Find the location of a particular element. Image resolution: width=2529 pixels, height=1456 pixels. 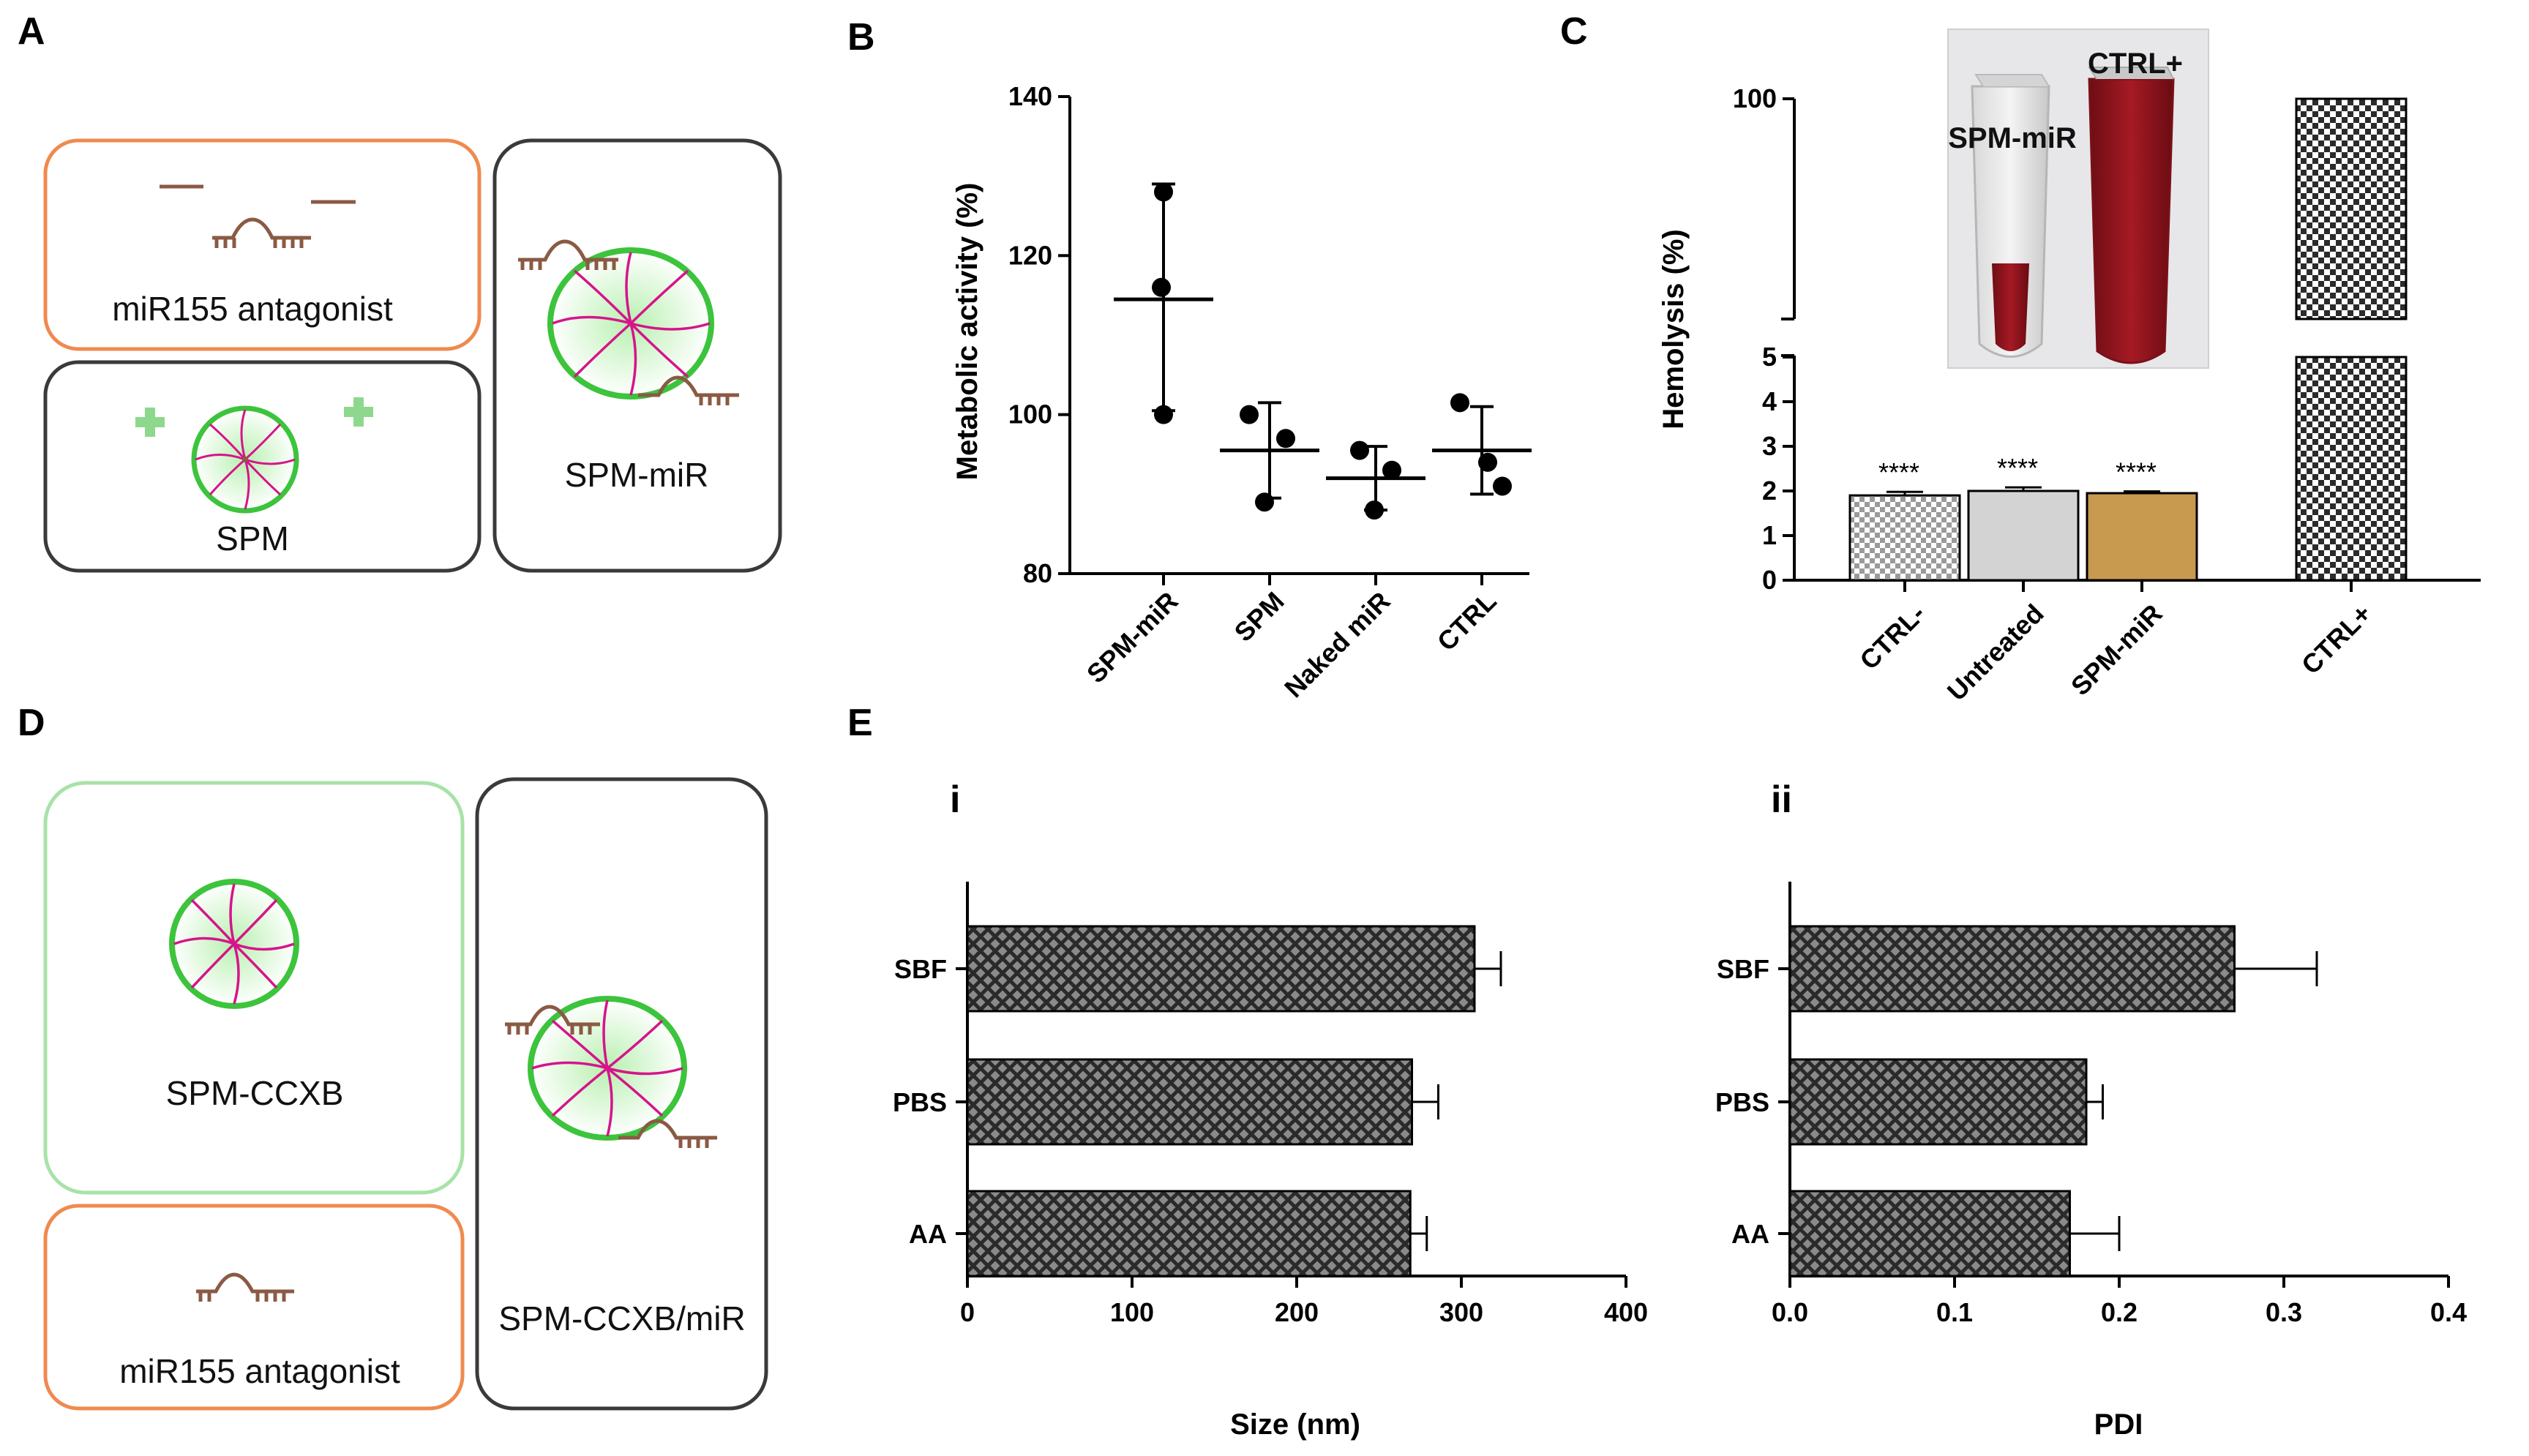

chart-e-i-ytick-label: PBS is located at coordinates (920, 1102).